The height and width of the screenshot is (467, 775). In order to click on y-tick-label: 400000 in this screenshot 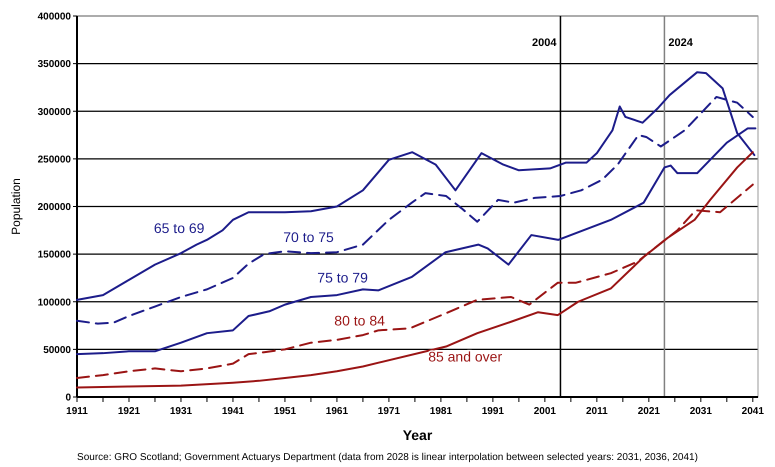, I will do `click(55, 17)`.